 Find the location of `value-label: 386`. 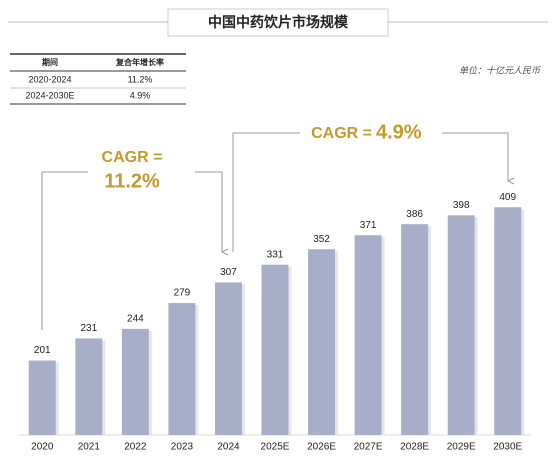

value-label: 386 is located at coordinates (414, 214).